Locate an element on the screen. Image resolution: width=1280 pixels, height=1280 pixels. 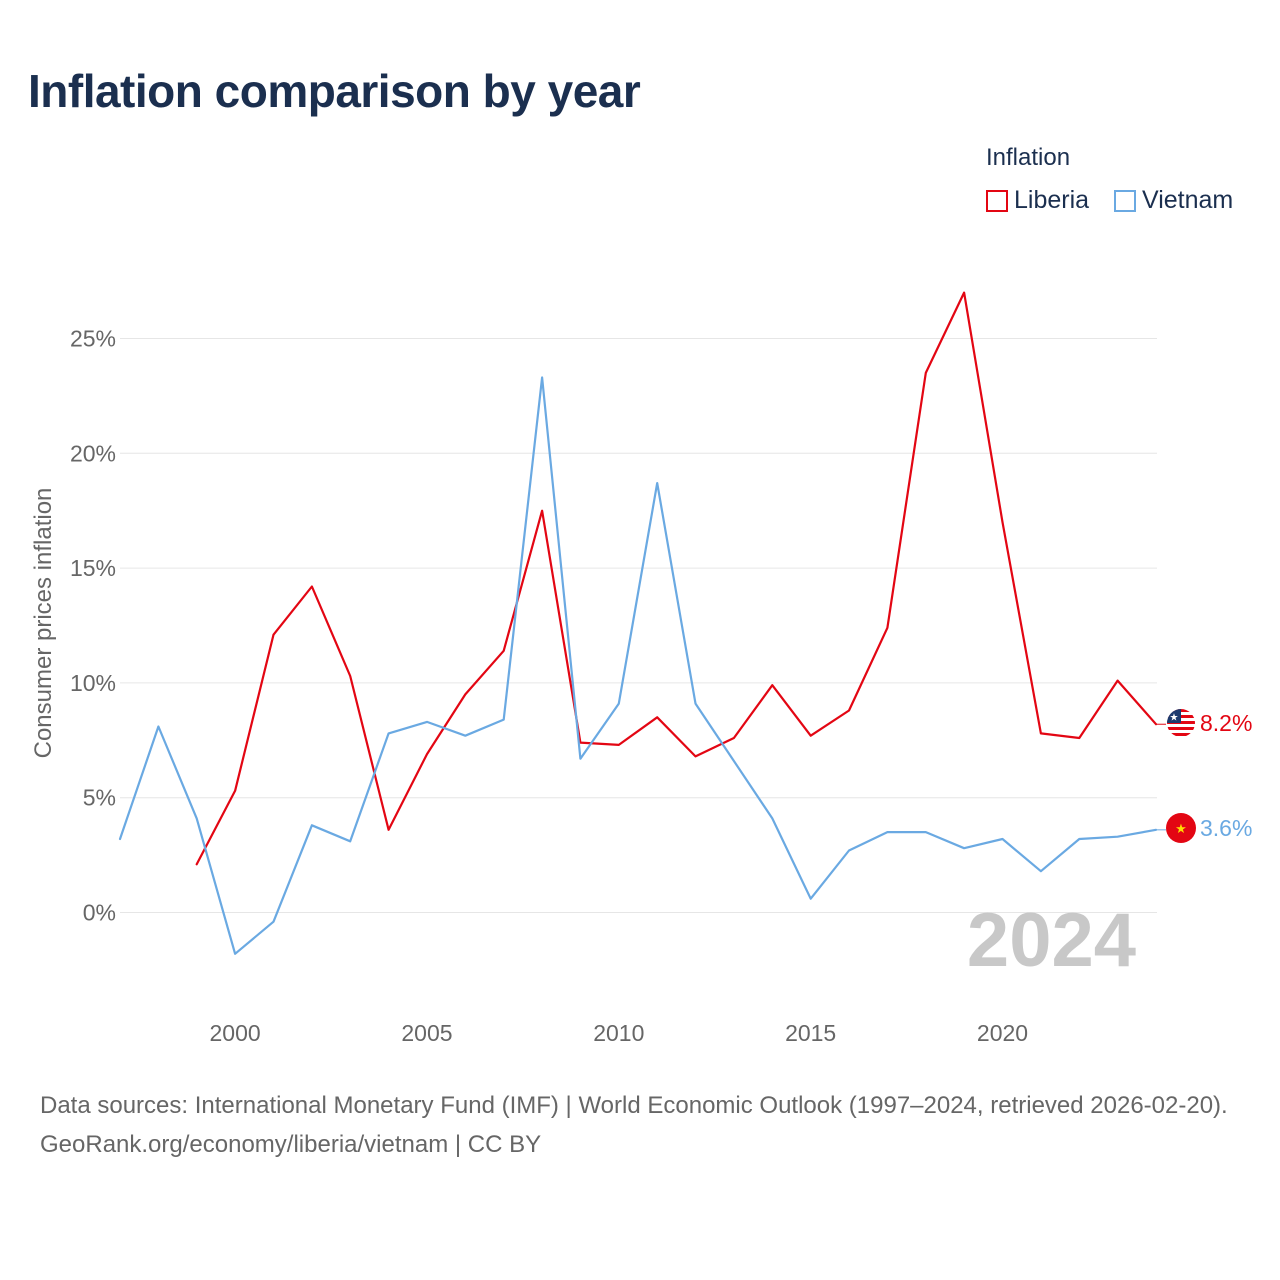
legend-item-liberia: Liberia is located at coordinates (1037, 200).